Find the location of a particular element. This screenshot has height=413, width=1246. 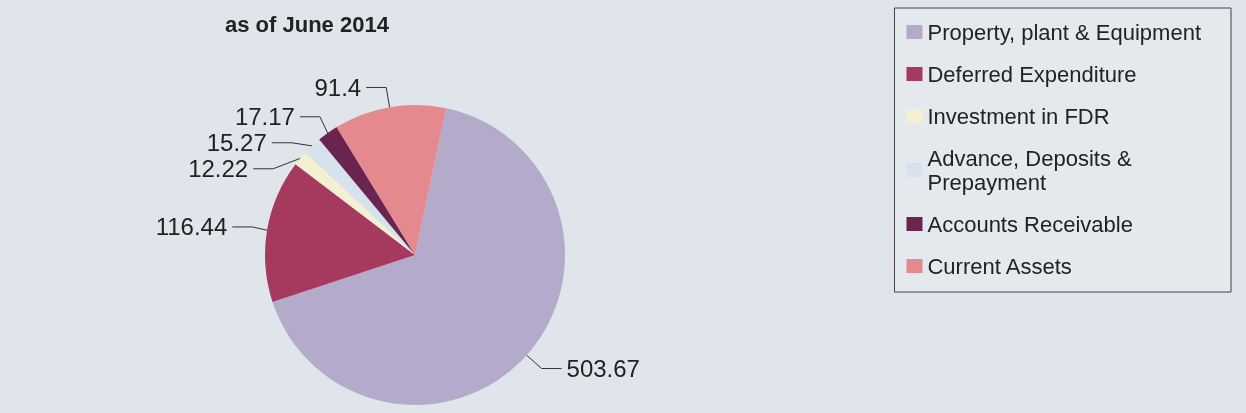

legend-label: Advance, Deposits & Prepayment is located at coordinates (1030, 170).